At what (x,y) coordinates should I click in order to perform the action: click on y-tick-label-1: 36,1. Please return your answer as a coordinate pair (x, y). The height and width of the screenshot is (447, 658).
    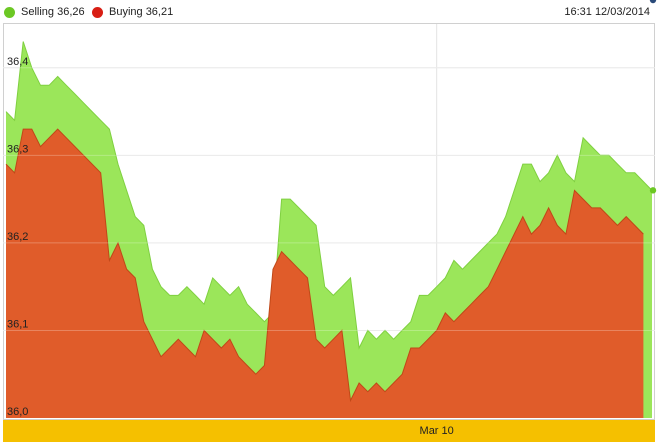
    Looking at the image, I should click on (17, 324).